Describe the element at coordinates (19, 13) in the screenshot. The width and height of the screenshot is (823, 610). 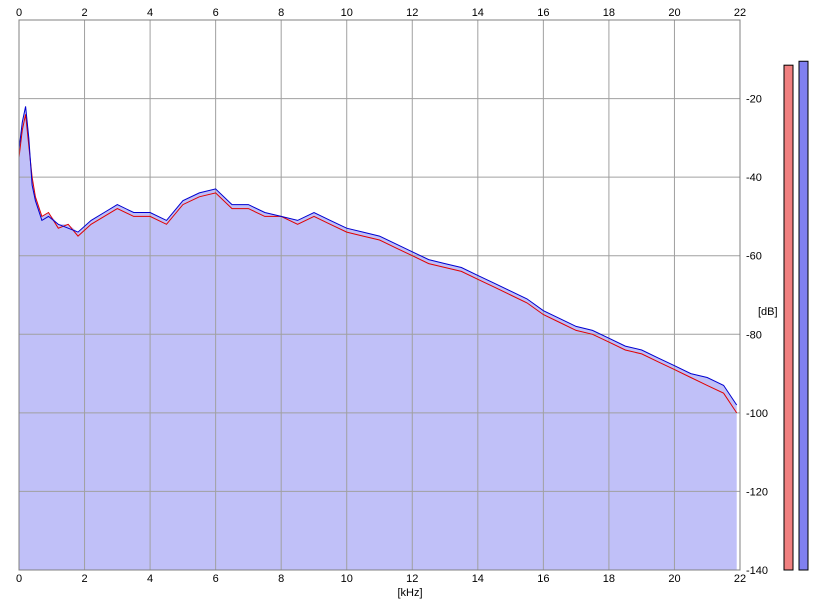
I see `x-tick-label-top: 0` at that location.